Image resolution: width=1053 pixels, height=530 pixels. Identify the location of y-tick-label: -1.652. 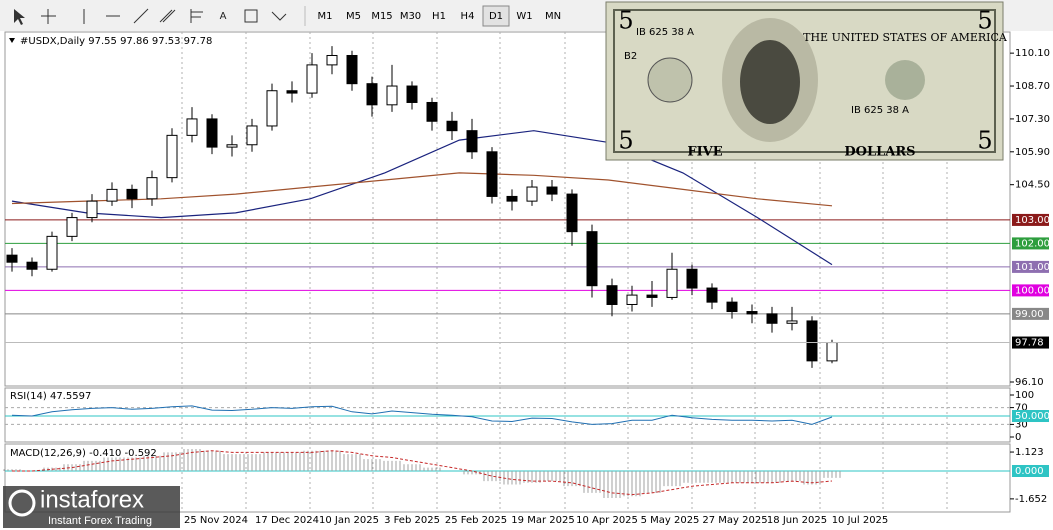
(1031, 499).